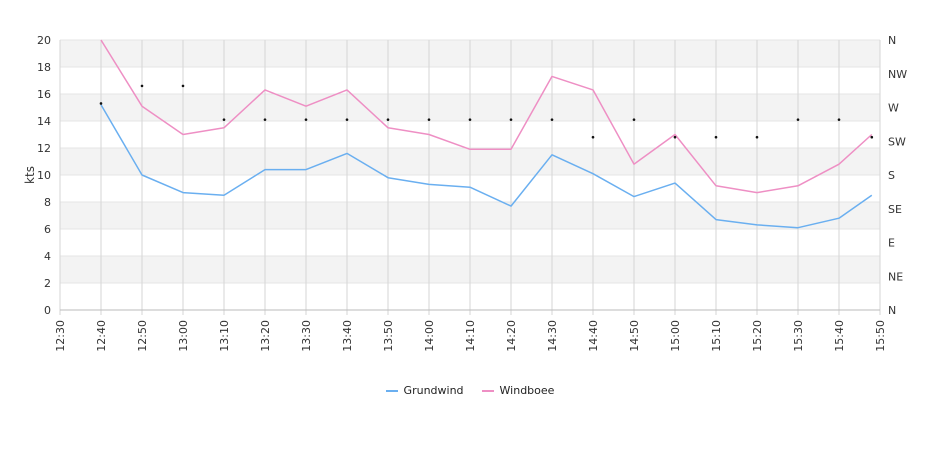  Describe the element at coordinates (511, 336) in the screenshot. I see `x-tick-label: 14:20` at that location.